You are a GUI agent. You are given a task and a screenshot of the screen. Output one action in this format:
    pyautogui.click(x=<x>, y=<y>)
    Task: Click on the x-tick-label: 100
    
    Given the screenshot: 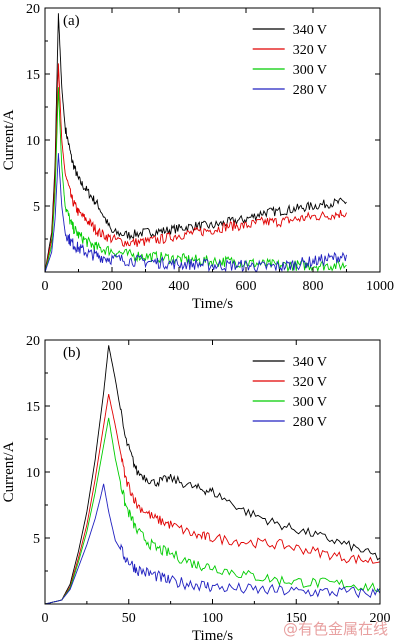 What is the action you would take?
    pyautogui.click(x=212, y=618)
    